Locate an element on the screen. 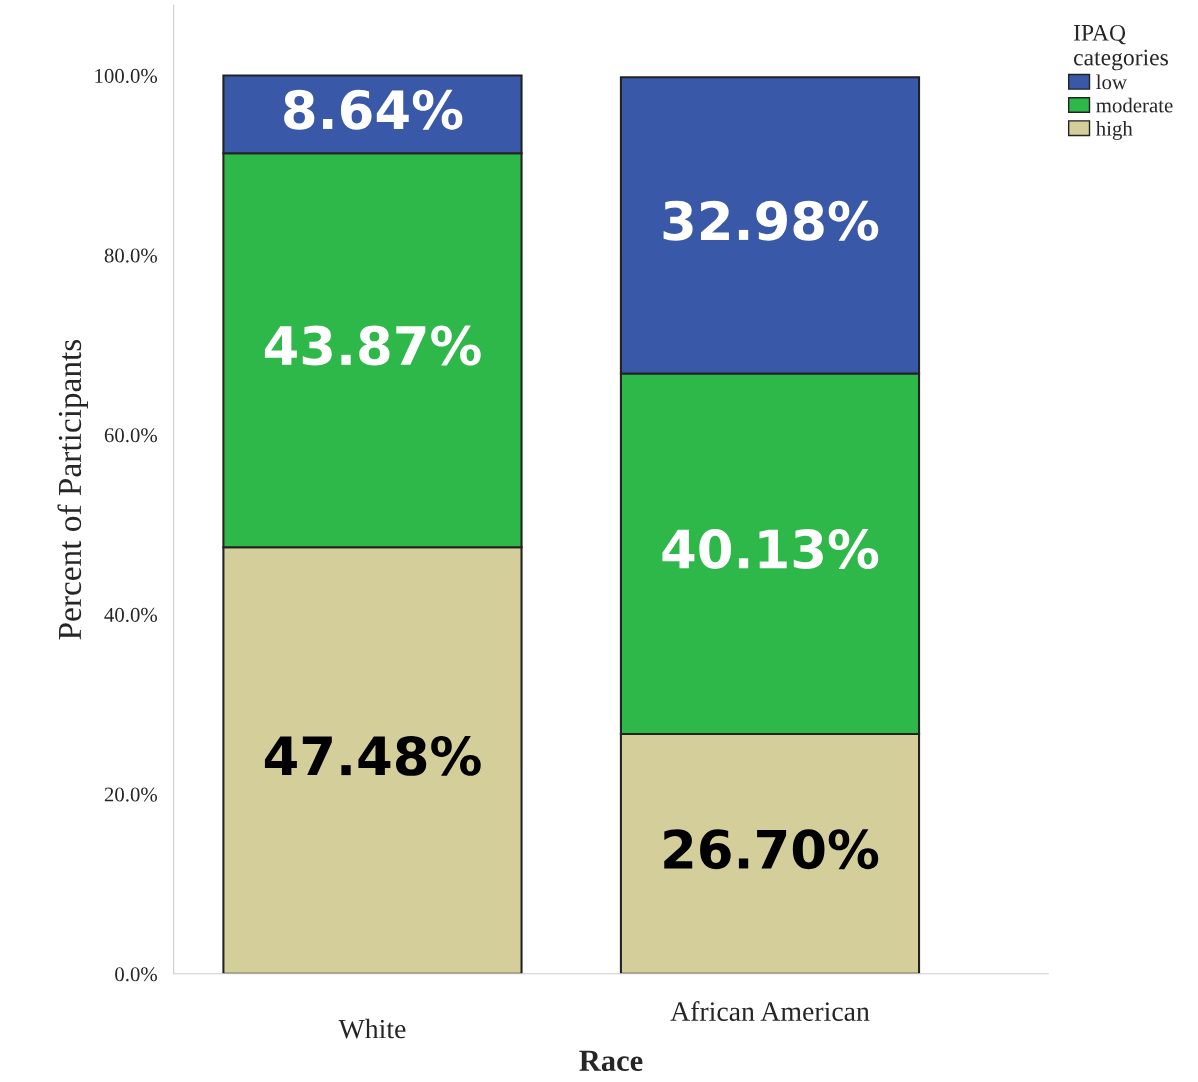  data-label: 32.98% is located at coordinates (771, 220).